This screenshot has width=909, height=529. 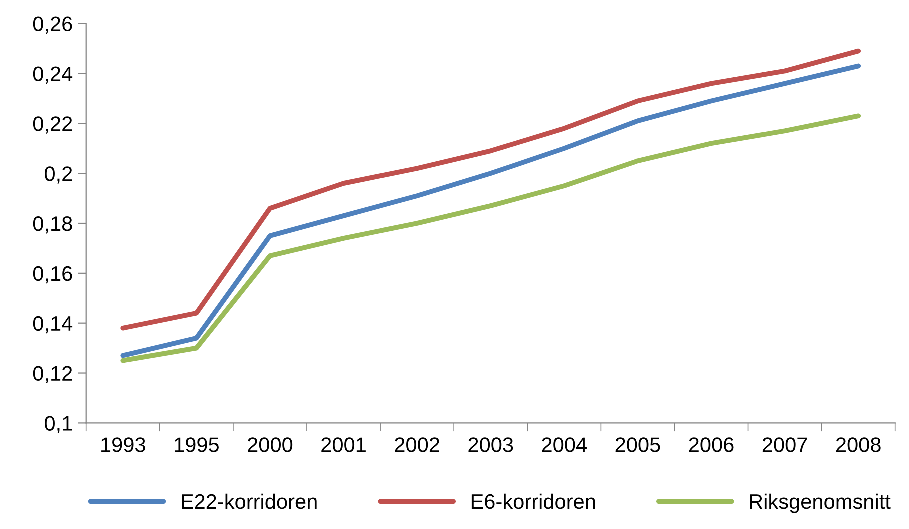 I want to click on x-tick-label: 2006, so click(x=711, y=445).